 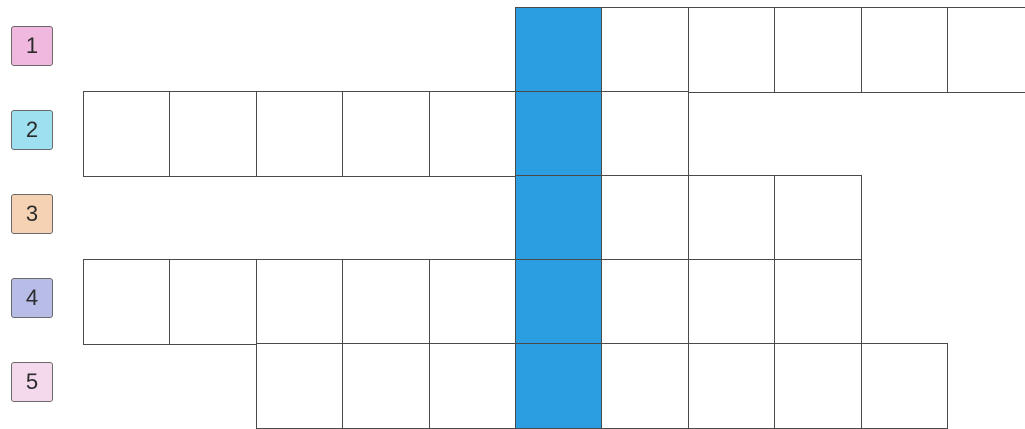 I want to click on row-number-badge-3: 3, so click(x=32, y=214).